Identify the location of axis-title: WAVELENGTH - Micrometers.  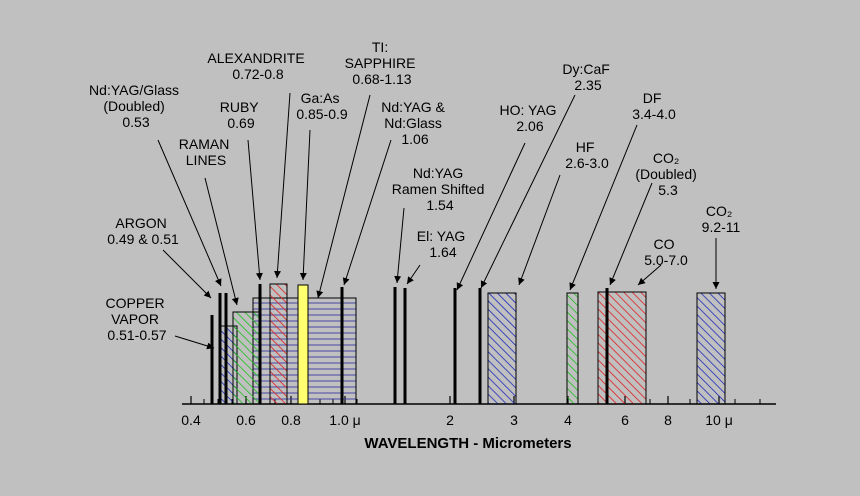
(467, 443).